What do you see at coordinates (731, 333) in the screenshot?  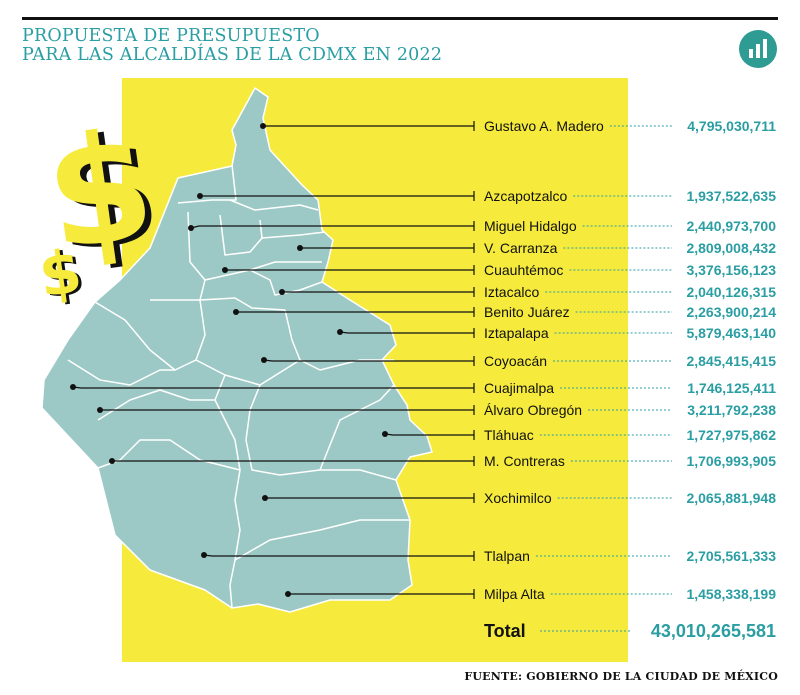 I see `budget-value: 5,879,463,140` at bounding box center [731, 333].